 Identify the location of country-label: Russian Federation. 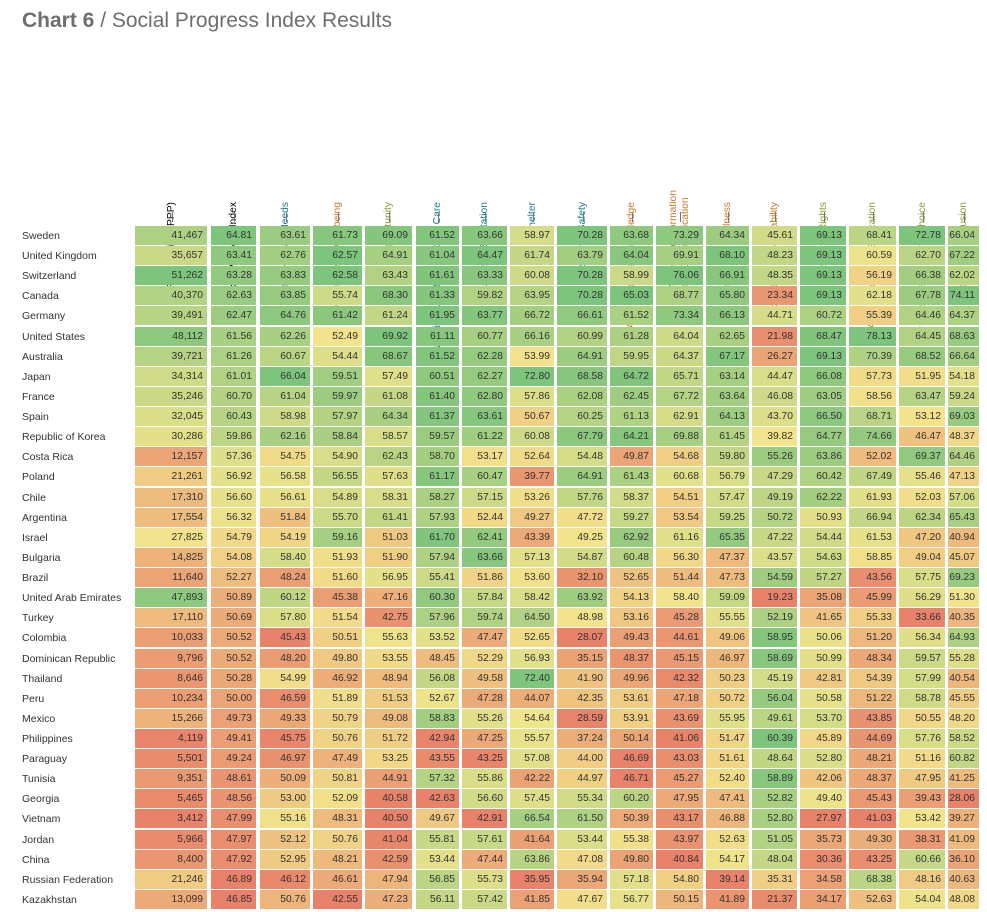
(68, 879).